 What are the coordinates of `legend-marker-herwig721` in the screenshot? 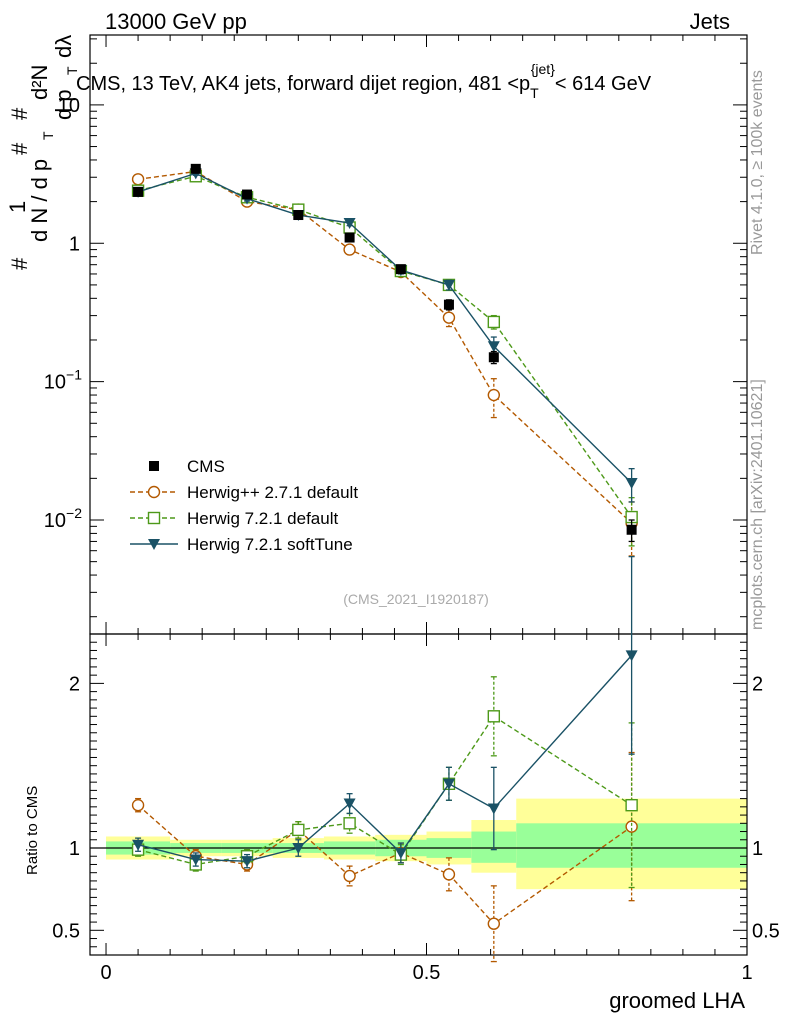 It's located at (154, 518).